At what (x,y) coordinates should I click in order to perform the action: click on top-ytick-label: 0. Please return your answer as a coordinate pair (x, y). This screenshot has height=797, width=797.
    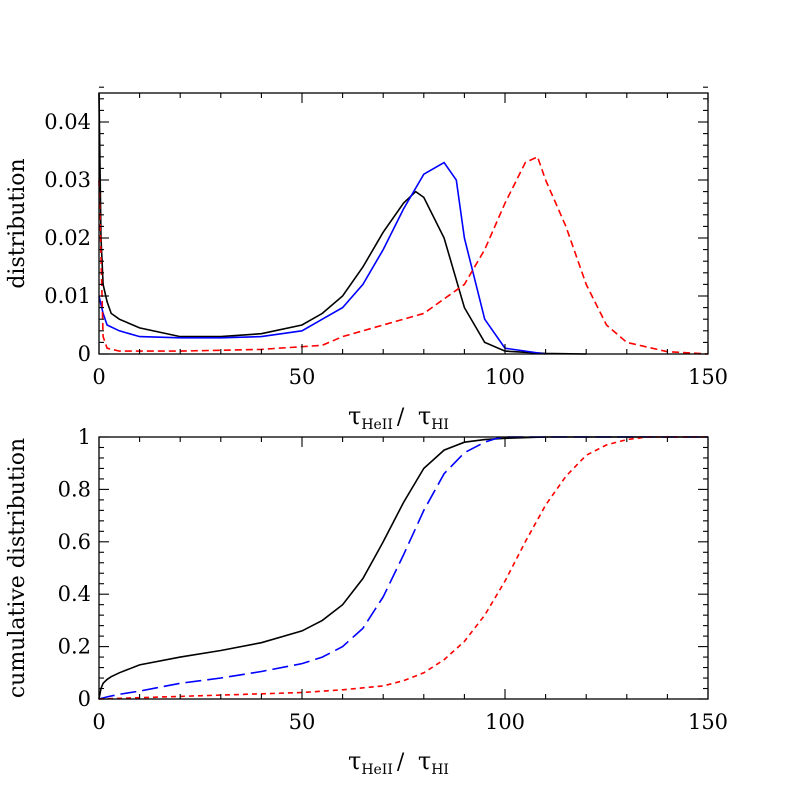
    Looking at the image, I should click on (84, 354).